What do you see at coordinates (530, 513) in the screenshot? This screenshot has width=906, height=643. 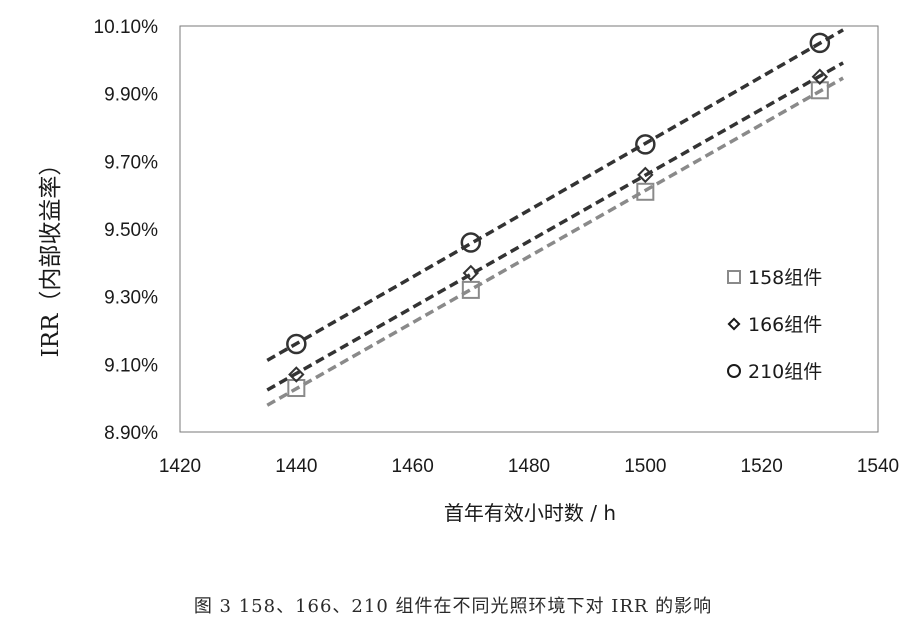 I see `x-axis-title: 首年有效小时数 / h` at bounding box center [530, 513].